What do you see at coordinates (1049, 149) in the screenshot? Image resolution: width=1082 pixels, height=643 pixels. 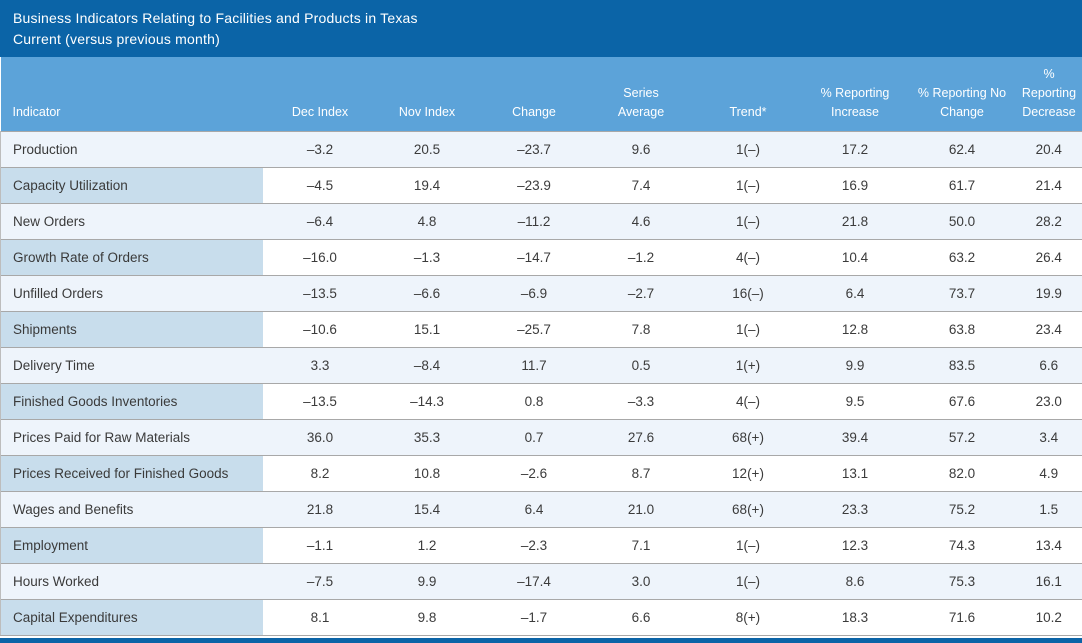 I see `table-cell: 20.4` at bounding box center [1049, 149].